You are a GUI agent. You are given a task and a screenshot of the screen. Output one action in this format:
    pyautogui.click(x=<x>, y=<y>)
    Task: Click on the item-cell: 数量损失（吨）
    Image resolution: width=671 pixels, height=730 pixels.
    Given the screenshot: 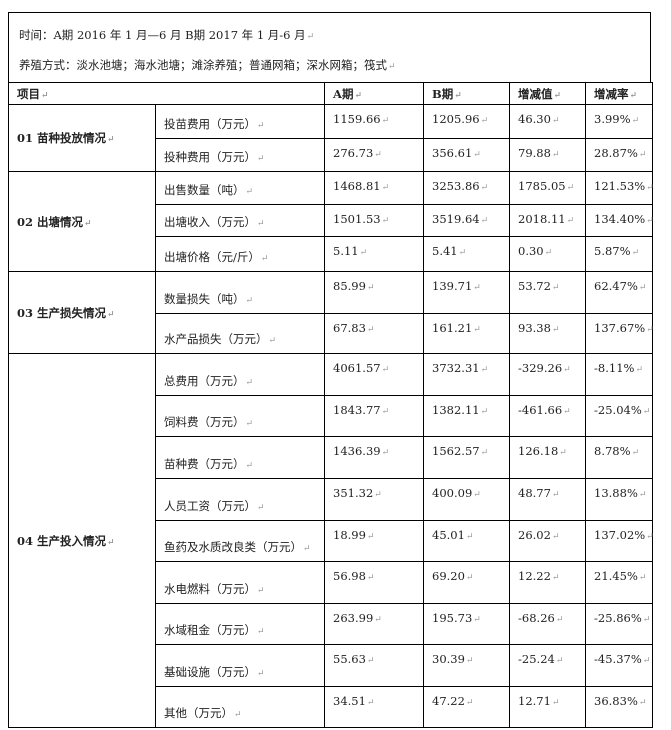 What is the action you would take?
    pyautogui.click(x=240, y=292)
    